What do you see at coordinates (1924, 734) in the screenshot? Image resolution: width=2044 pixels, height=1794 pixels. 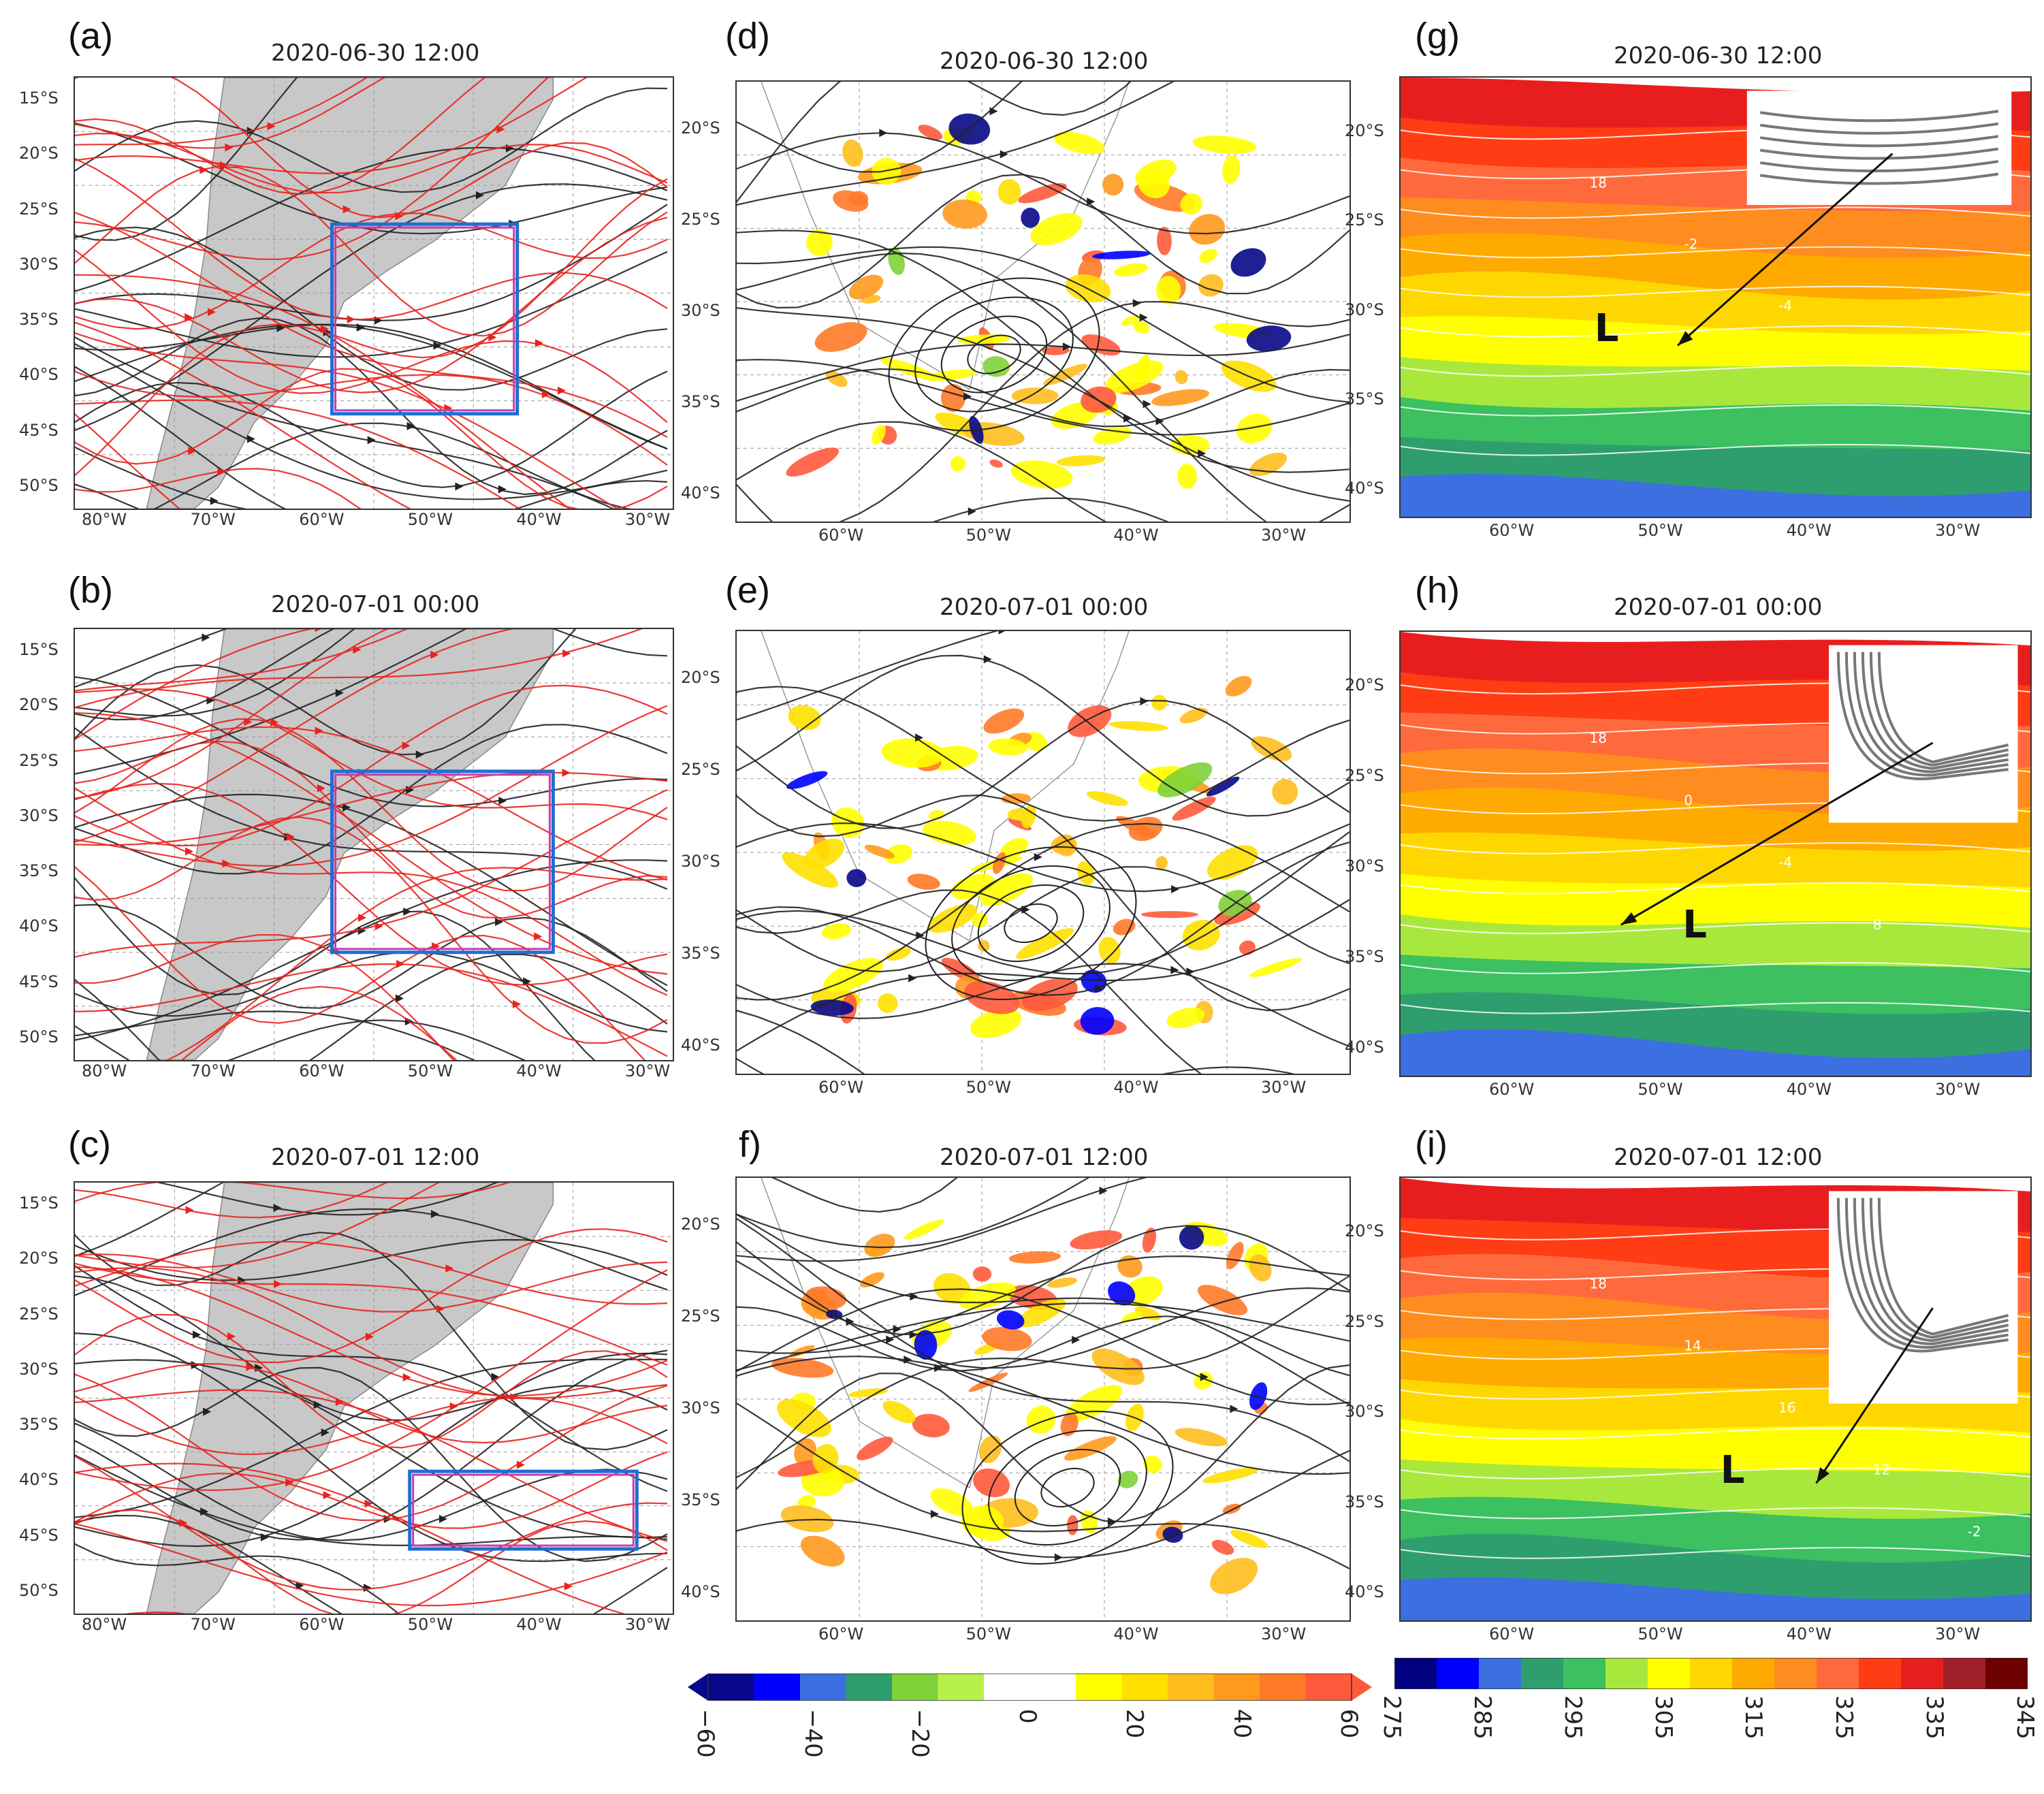 I see `schematic-inset` at bounding box center [1924, 734].